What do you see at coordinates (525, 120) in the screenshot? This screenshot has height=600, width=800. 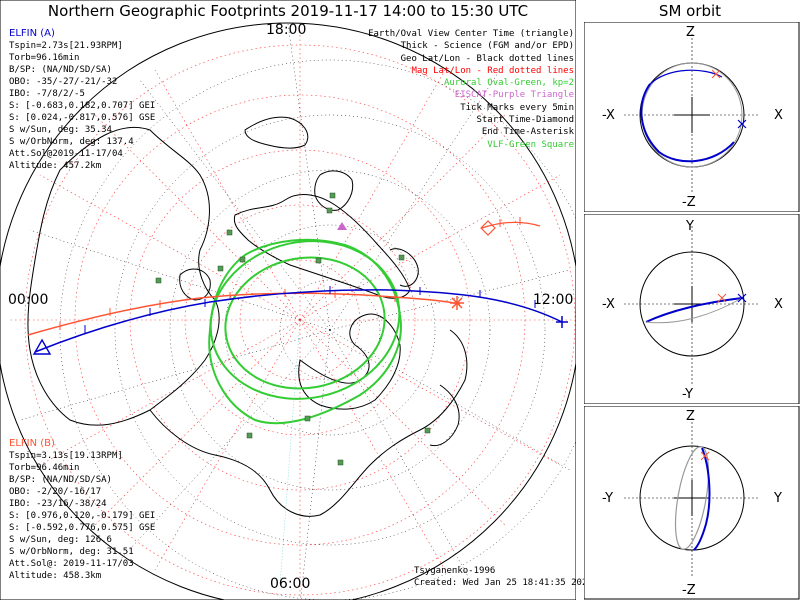 I see `legend-item: Start Time-Diamond` at bounding box center [525, 120].